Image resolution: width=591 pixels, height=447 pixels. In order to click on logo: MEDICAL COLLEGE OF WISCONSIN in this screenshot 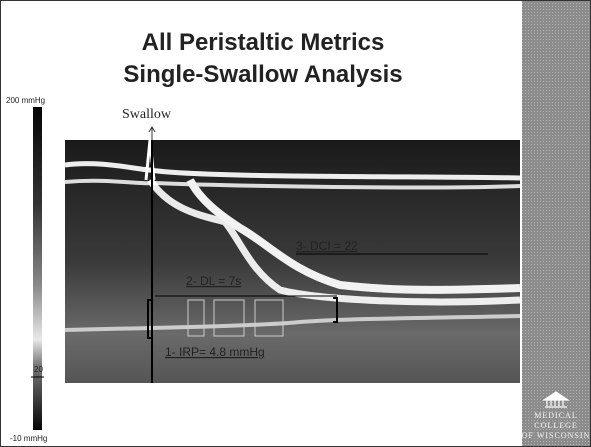, I will do `click(556, 415)`.